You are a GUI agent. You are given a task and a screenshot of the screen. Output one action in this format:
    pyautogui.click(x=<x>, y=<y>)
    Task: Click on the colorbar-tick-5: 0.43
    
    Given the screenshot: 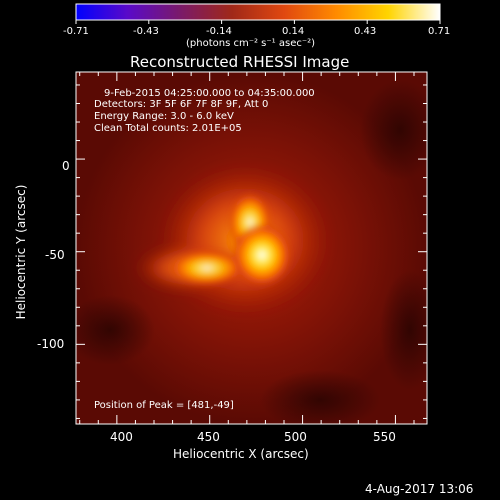 What is the action you would take?
    pyautogui.click(x=365, y=31)
    